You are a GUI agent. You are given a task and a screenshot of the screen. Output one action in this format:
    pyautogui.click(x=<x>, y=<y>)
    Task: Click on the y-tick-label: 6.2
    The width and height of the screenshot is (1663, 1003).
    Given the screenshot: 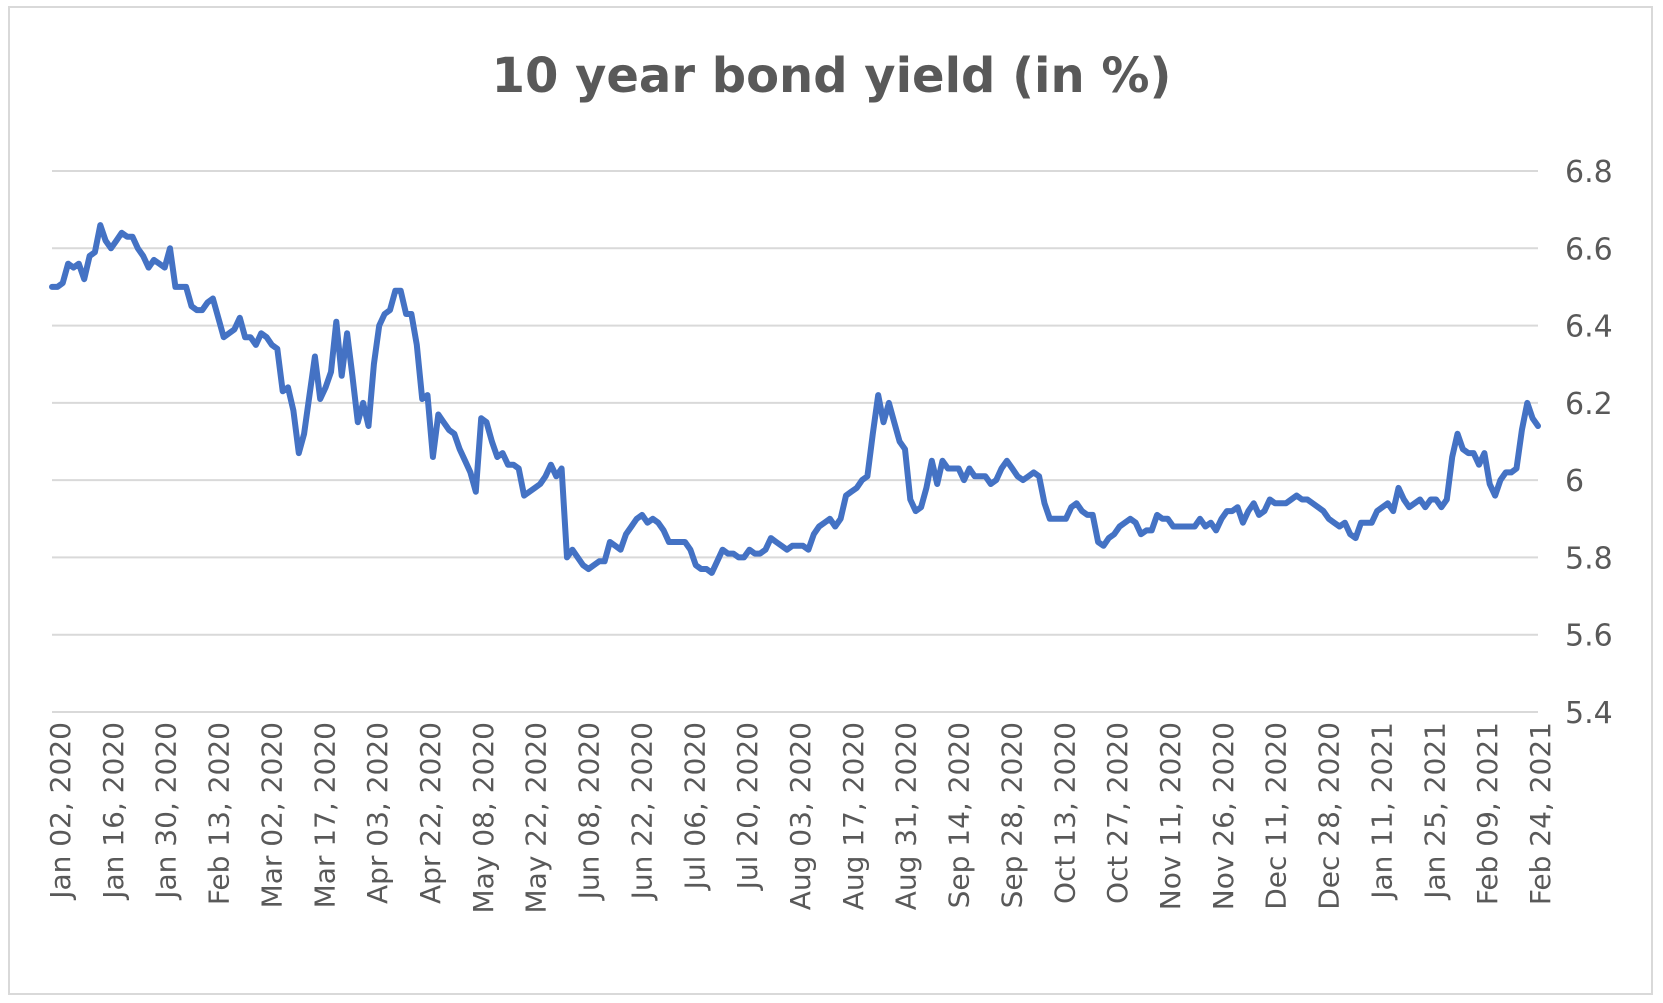 What is the action you would take?
    pyautogui.click(x=1589, y=404)
    